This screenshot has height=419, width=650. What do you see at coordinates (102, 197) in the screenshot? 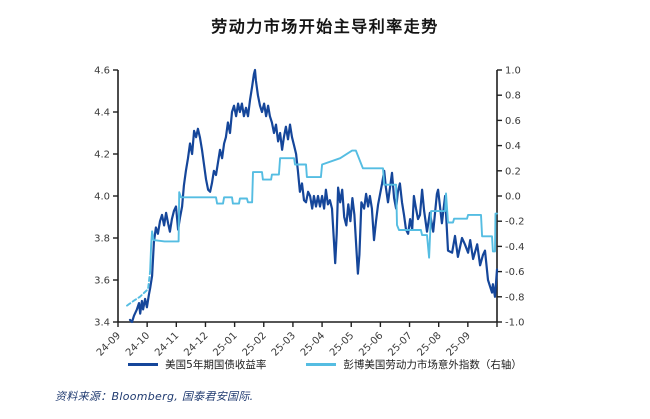
I see `y-axis-left-tick-label: 4.0` at bounding box center [102, 197].